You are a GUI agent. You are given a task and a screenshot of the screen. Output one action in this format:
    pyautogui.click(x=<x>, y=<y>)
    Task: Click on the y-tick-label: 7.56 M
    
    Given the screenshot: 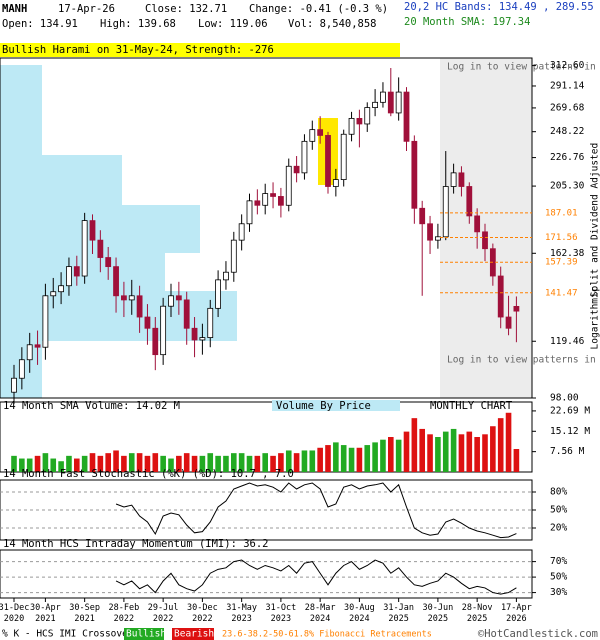 What is the action you would take?
    pyautogui.click(x=567, y=451)
    